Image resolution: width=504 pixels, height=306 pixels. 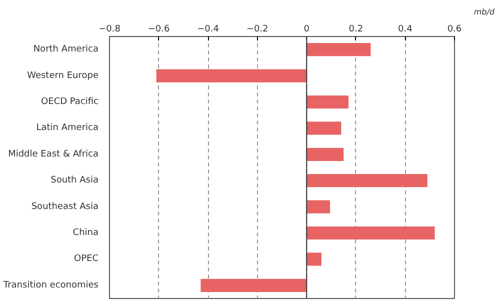 I want to click on x-tick-label: 0.4, so click(x=405, y=29).